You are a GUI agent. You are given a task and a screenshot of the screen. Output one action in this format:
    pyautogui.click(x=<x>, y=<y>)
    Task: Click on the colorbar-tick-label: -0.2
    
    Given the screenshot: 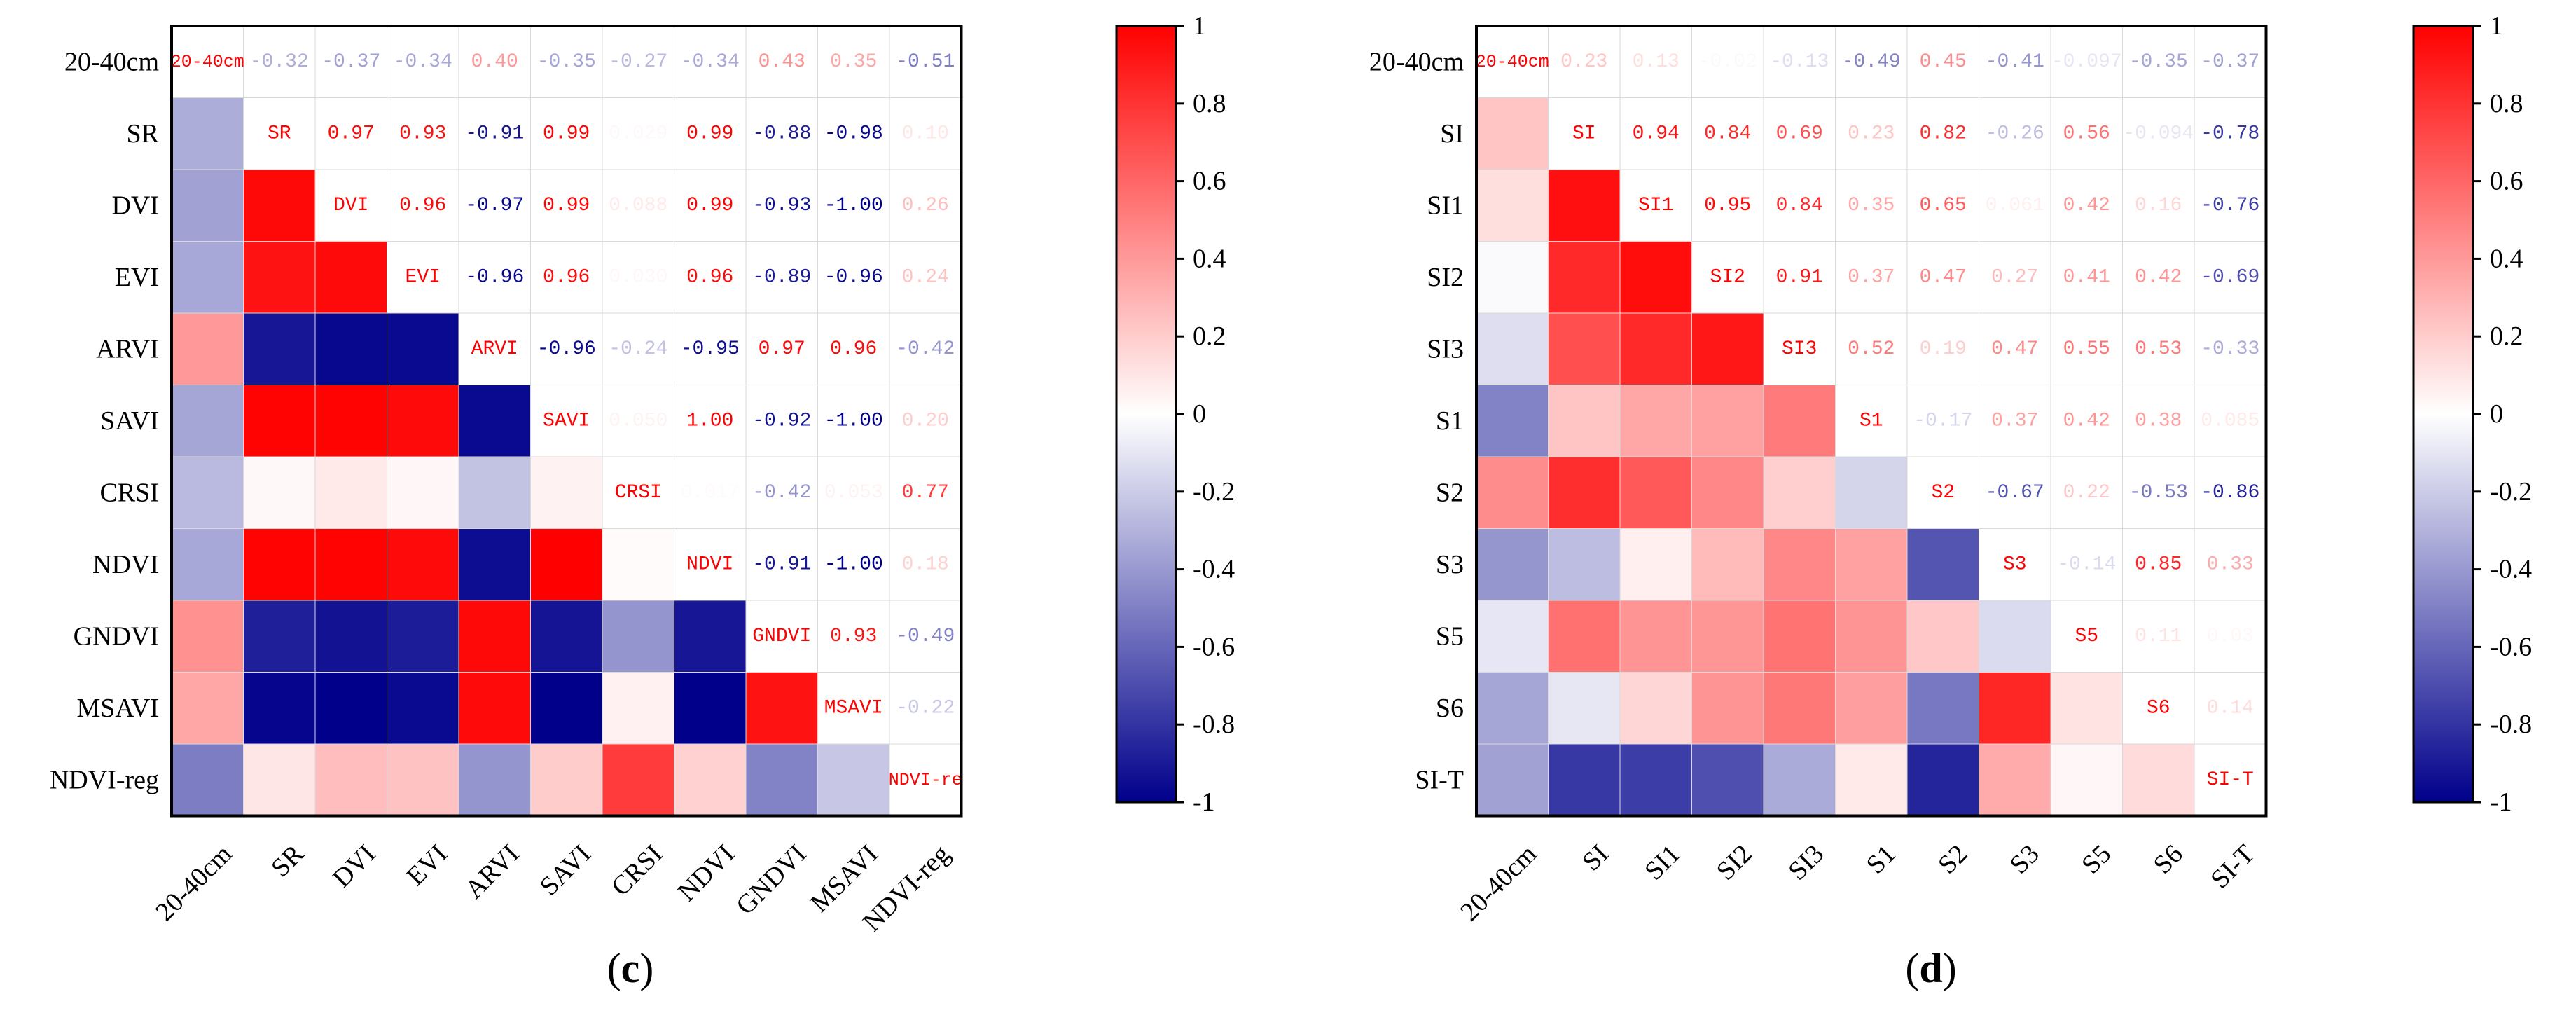 What is the action you would take?
    pyautogui.click(x=1214, y=491)
    